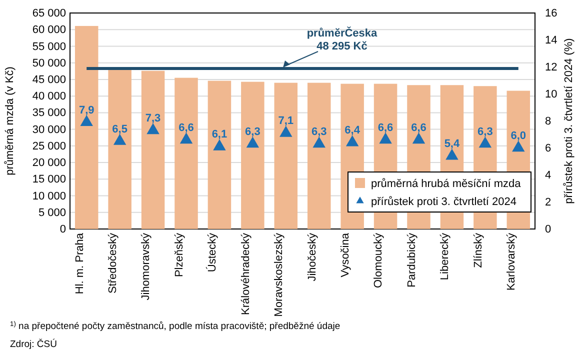 The width and height of the screenshot is (580, 351). I want to click on y-tick-label: 45 000, so click(49, 80).